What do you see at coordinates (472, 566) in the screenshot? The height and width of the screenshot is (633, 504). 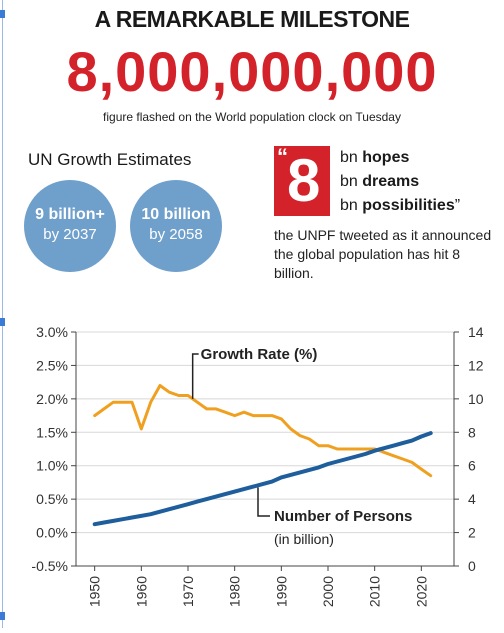 I see `y-right-tick-label: 0` at bounding box center [472, 566].